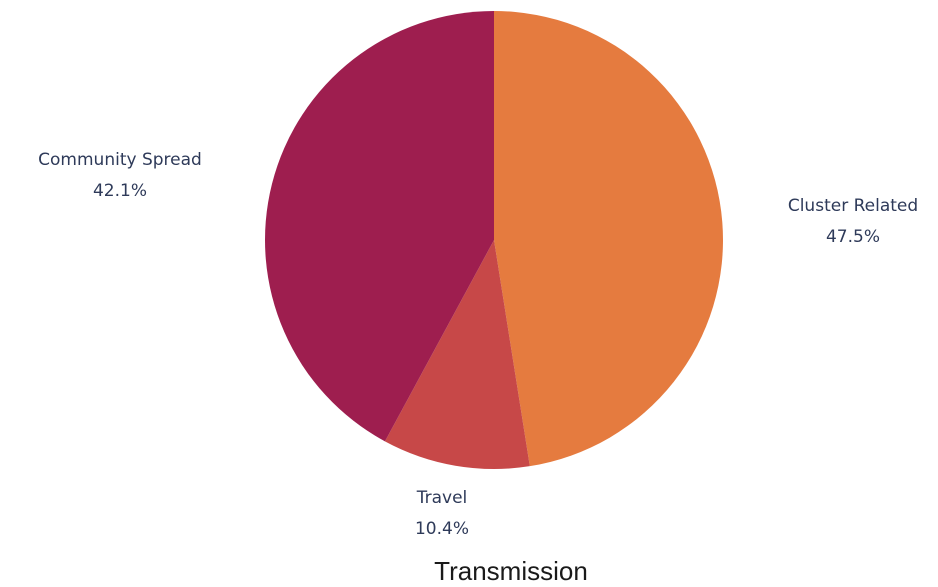 The height and width of the screenshot is (587, 938). Describe the element at coordinates (442, 529) in the screenshot. I see `slice-label-percent: 10.4%` at that location.